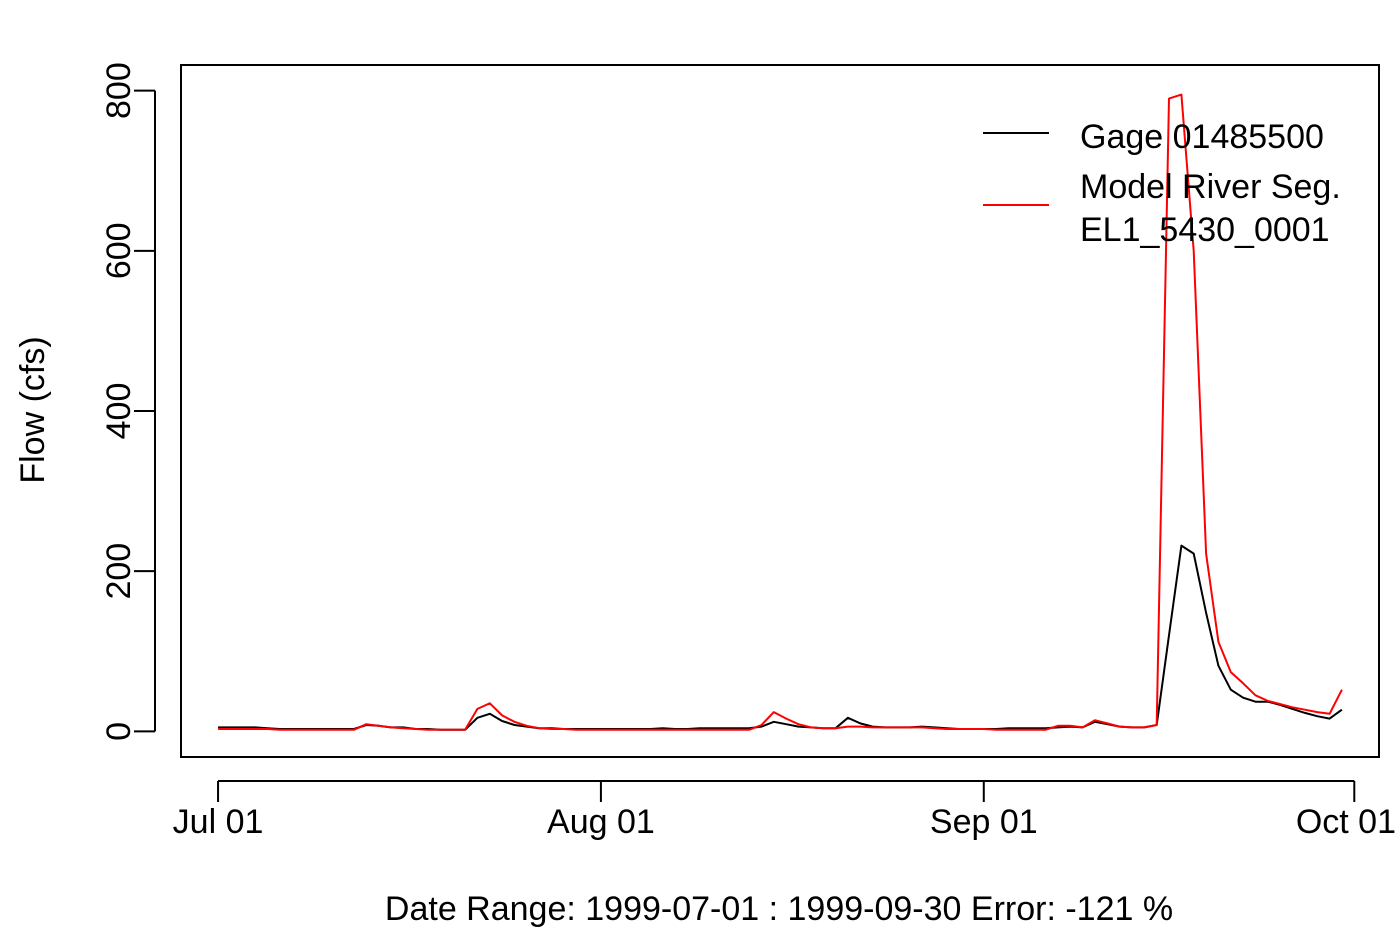  What do you see at coordinates (1202, 137) in the screenshot?
I see `legend-gage-label: Gage 01485500` at bounding box center [1202, 137].